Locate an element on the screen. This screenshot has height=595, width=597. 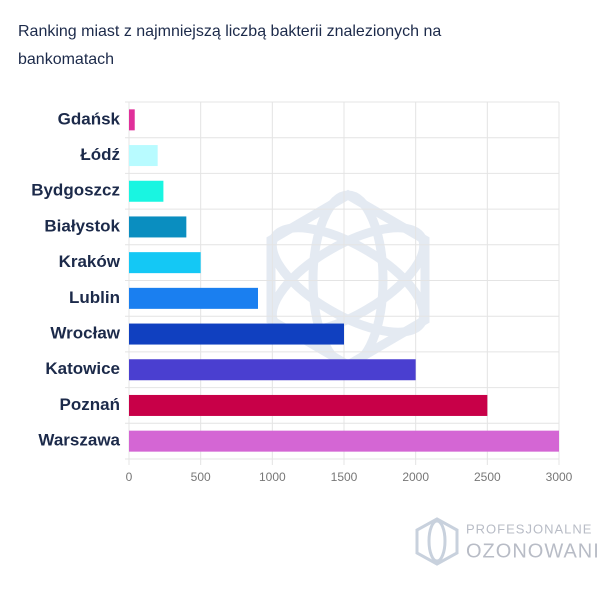
y-tick-label: Bydgoszcz is located at coordinates (75, 190).